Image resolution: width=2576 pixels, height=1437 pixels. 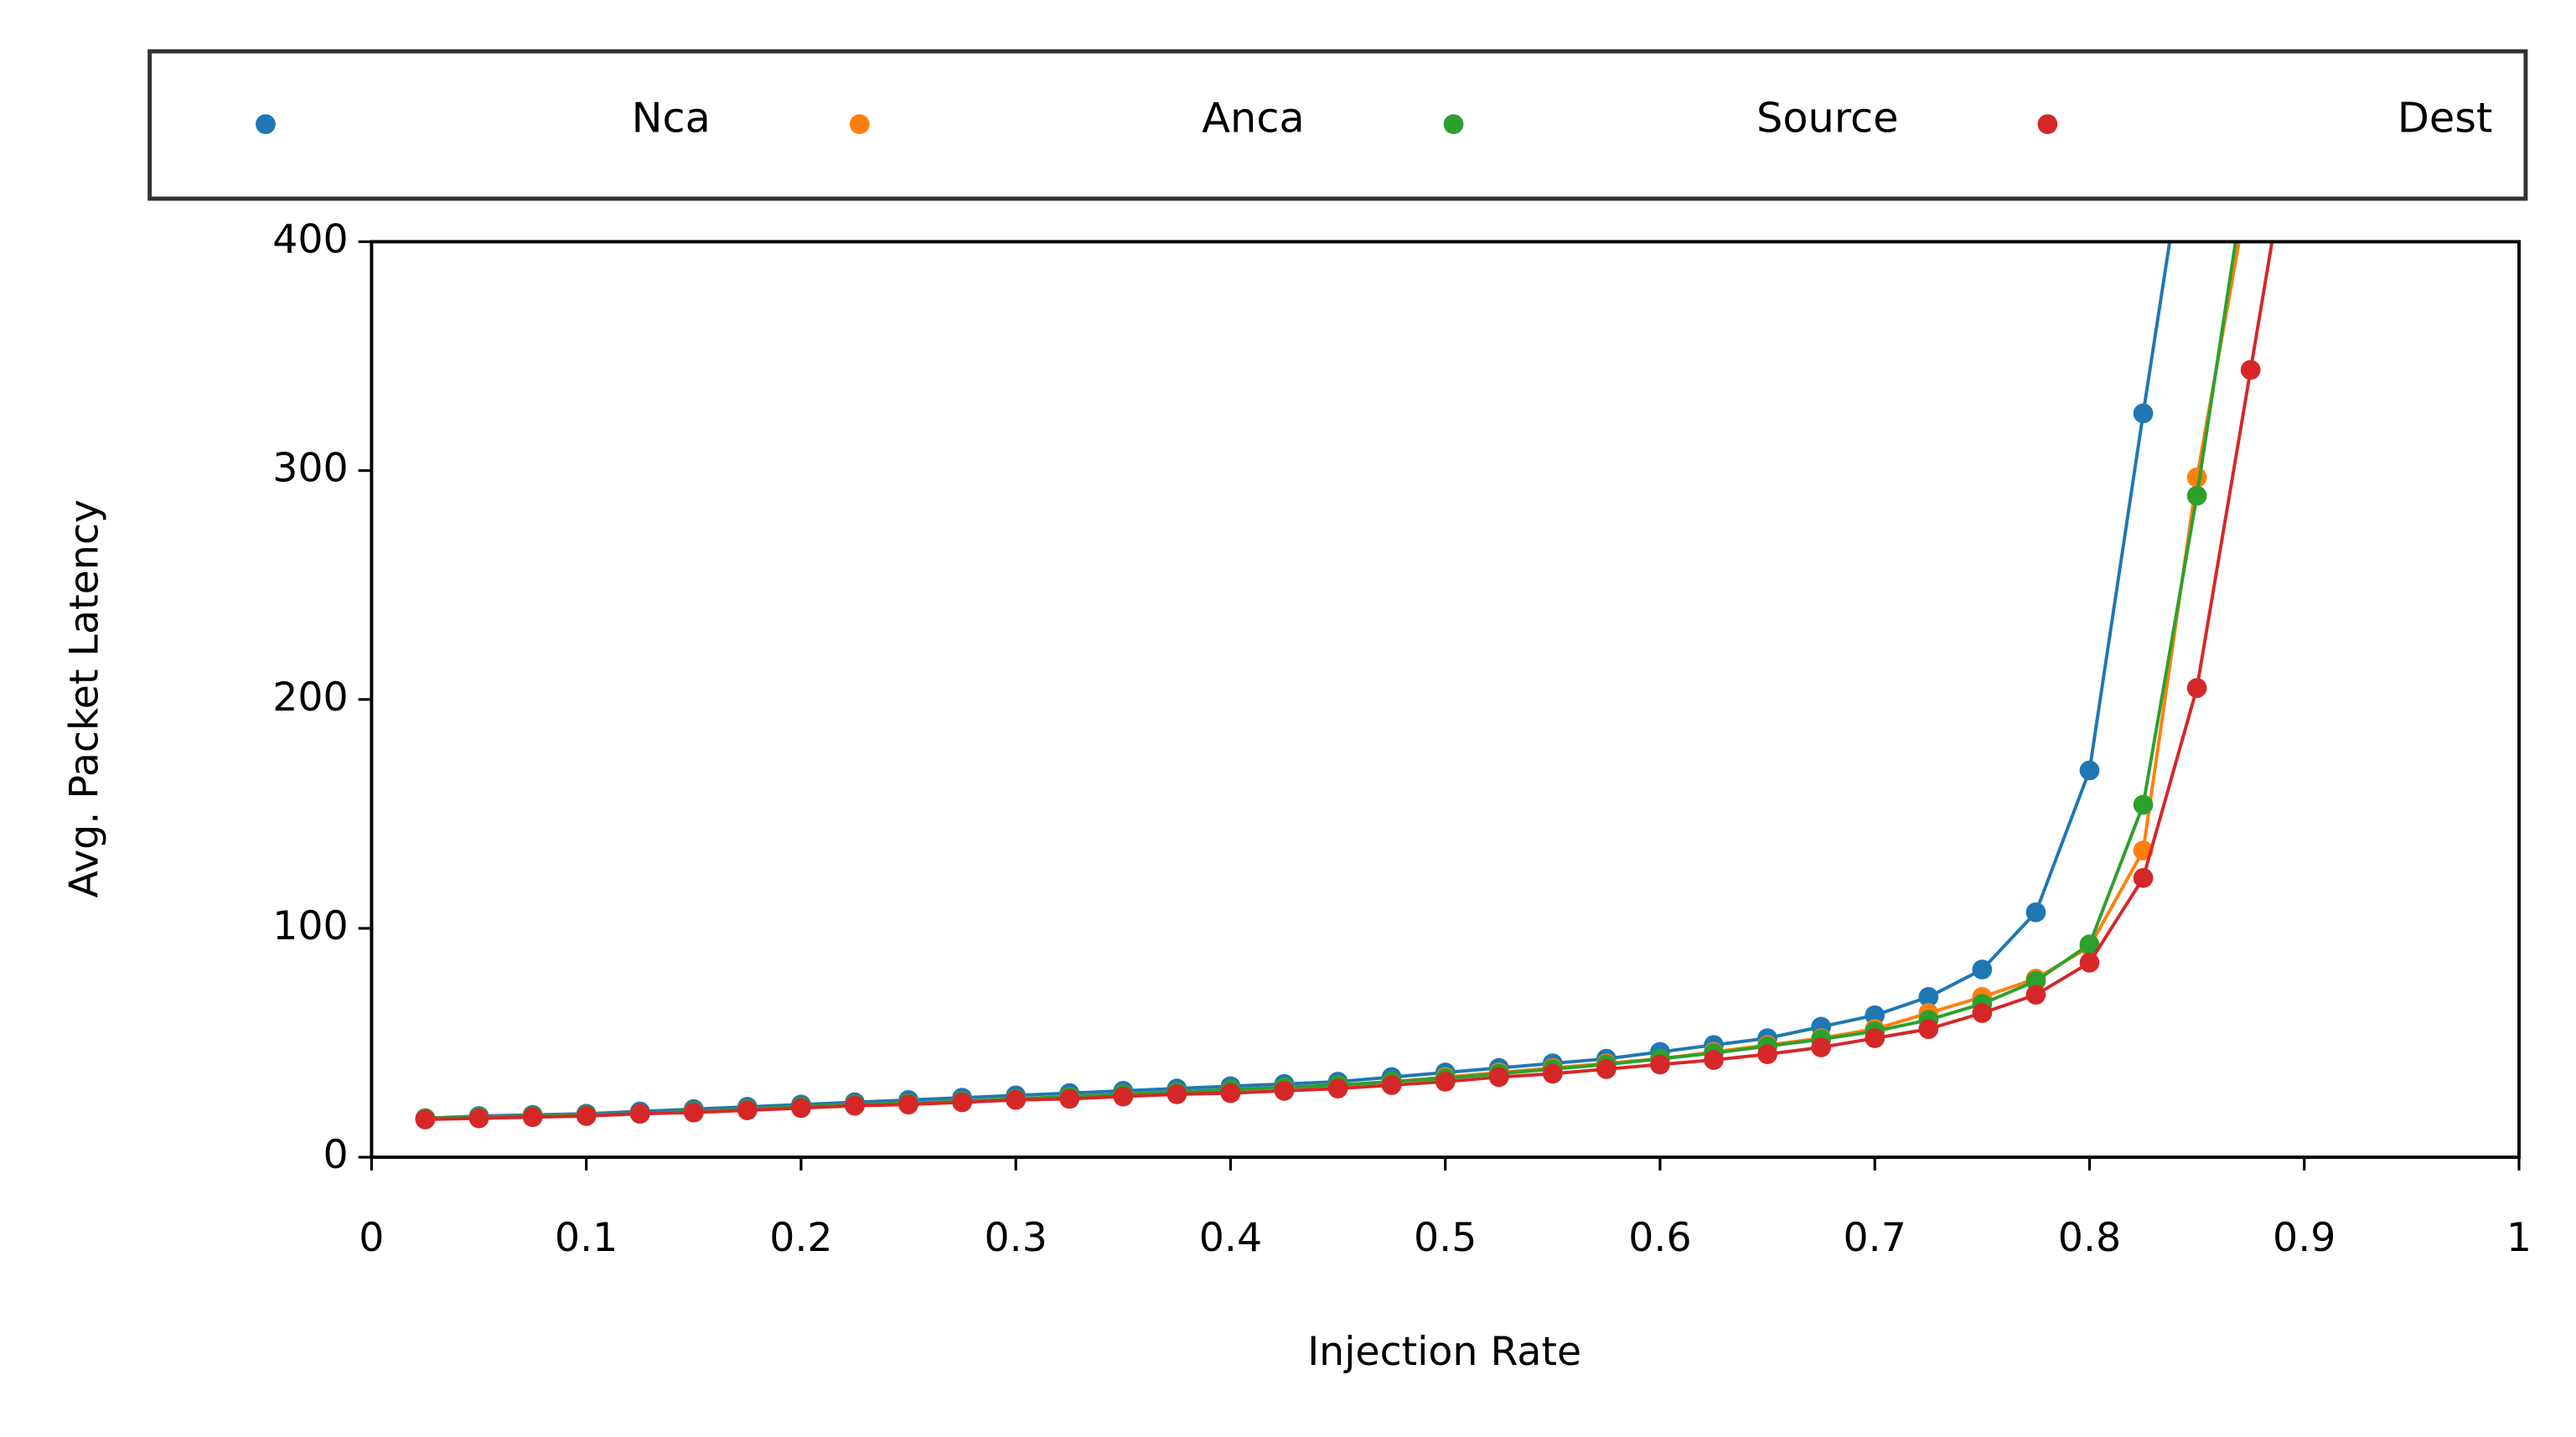 What do you see at coordinates (1659, 1238) in the screenshot?
I see `x-tick-label: 0.6` at bounding box center [1659, 1238].